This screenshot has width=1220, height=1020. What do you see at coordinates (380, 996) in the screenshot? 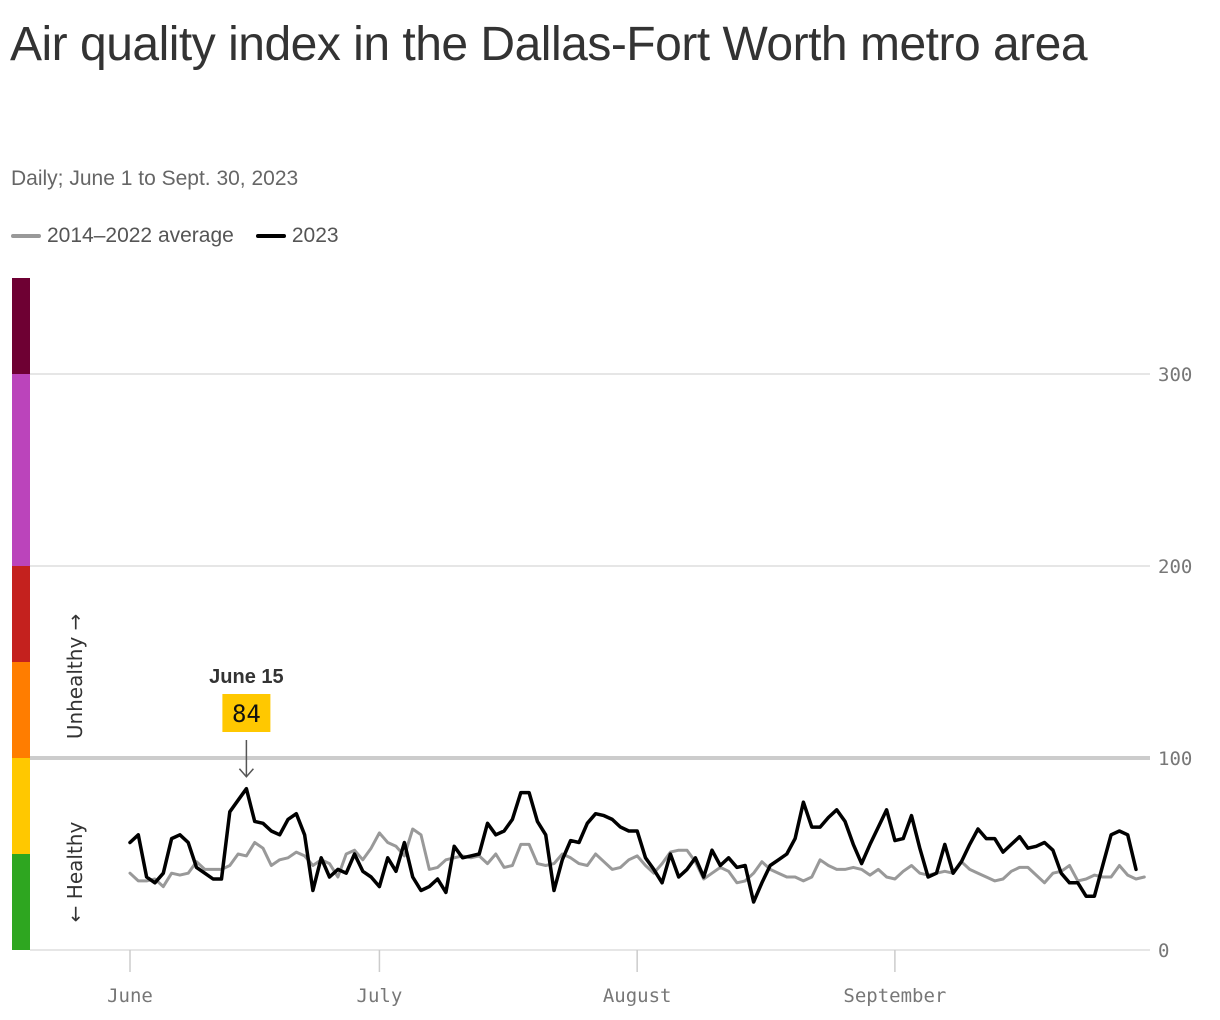
I see `x-tick-label-july: July` at bounding box center [380, 996].